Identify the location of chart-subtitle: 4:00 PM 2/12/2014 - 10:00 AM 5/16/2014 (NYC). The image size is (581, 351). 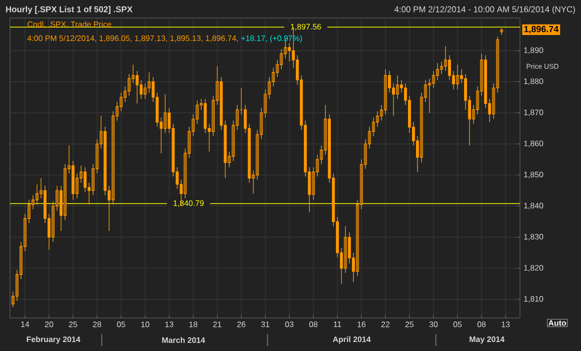
(484, 10).